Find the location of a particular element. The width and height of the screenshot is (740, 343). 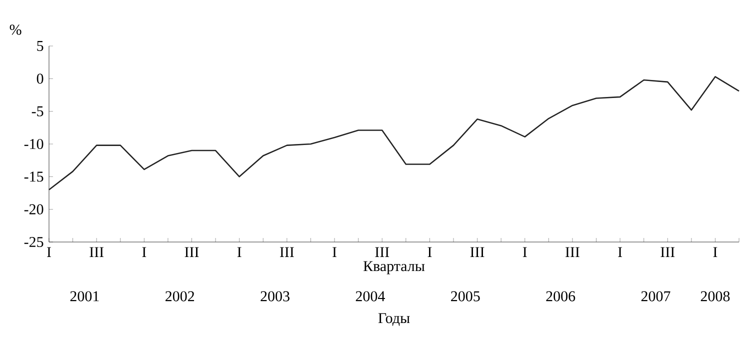

text: 2006 is located at coordinates (561, 296).